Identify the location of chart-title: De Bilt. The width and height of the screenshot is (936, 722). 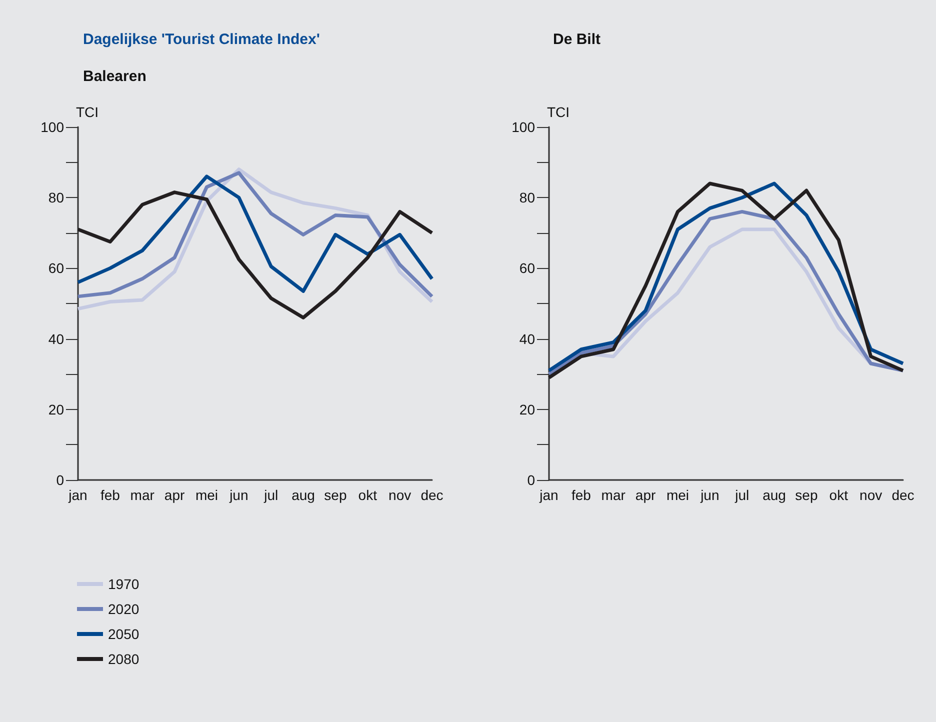
(577, 39).